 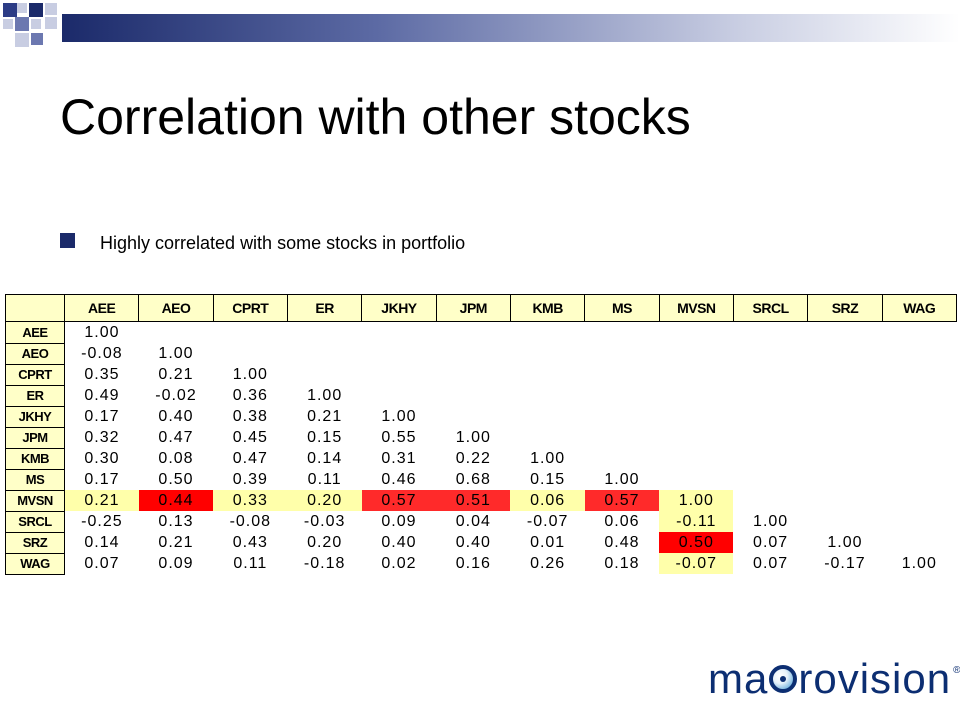 I want to click on table-cell: 0.36, so click(x=250, y=395).